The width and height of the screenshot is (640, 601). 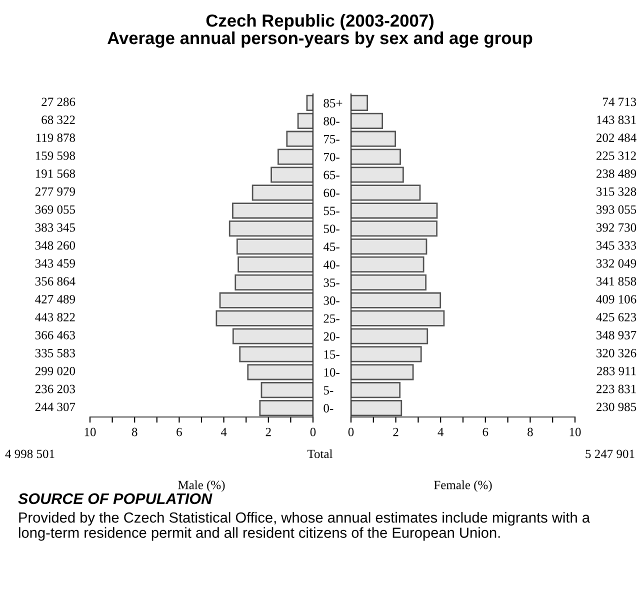 What do you see at coordinates (329, 408) in the screenshot?
I see `y-tick-label: 0-` at bounding box center [329, 408].